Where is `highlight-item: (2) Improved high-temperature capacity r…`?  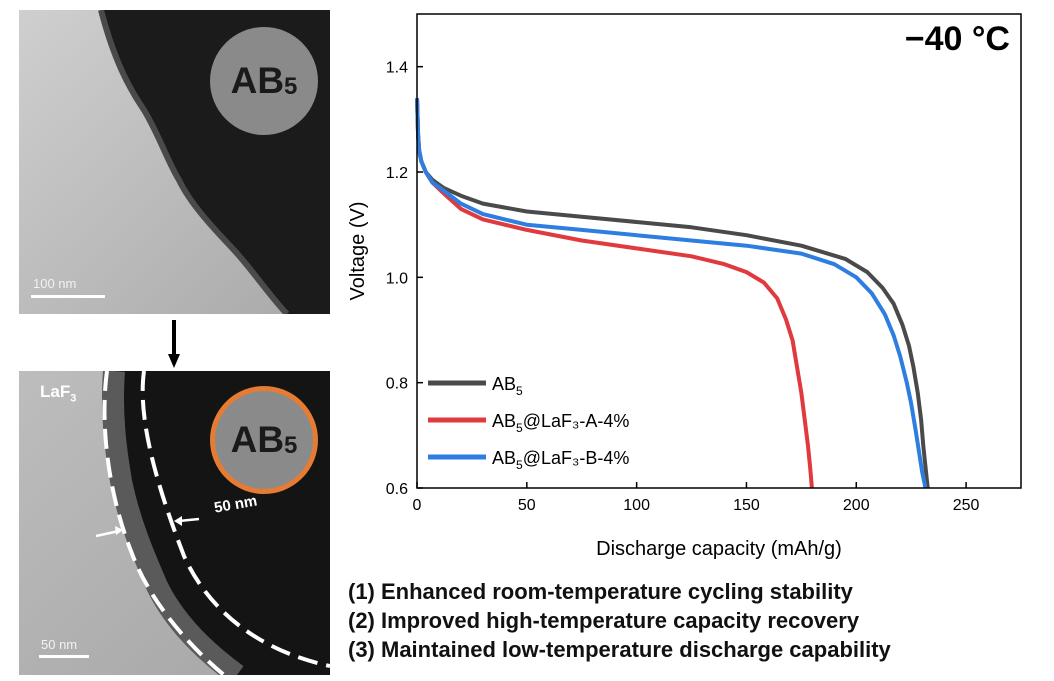 highlight-item: (2) Improved high-temperature capacity r… is located at coordinates (604, 620).